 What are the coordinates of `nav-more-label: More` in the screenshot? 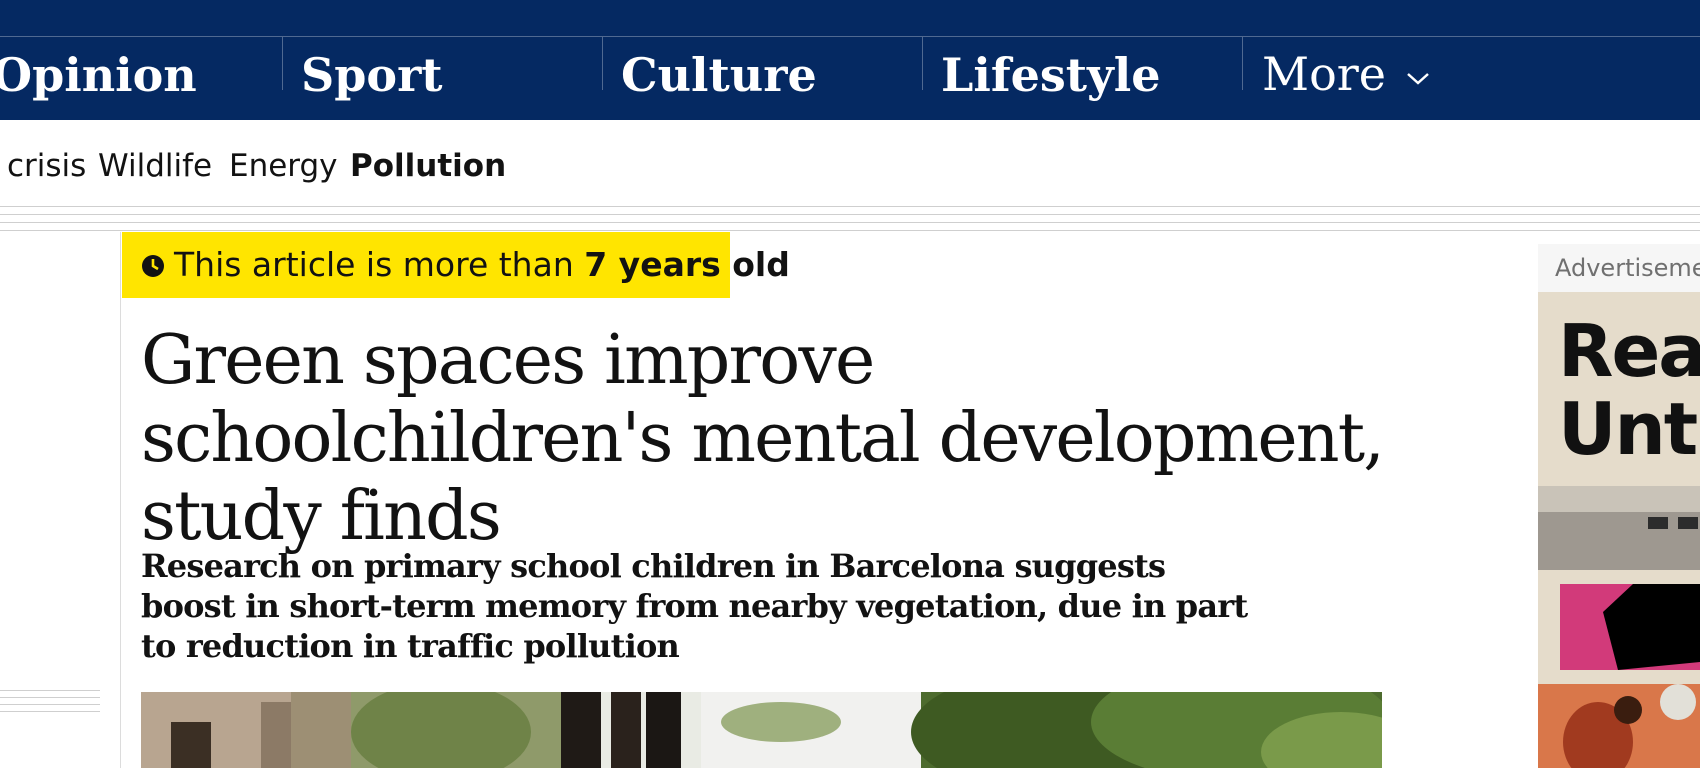 It's located at (1324, 74).